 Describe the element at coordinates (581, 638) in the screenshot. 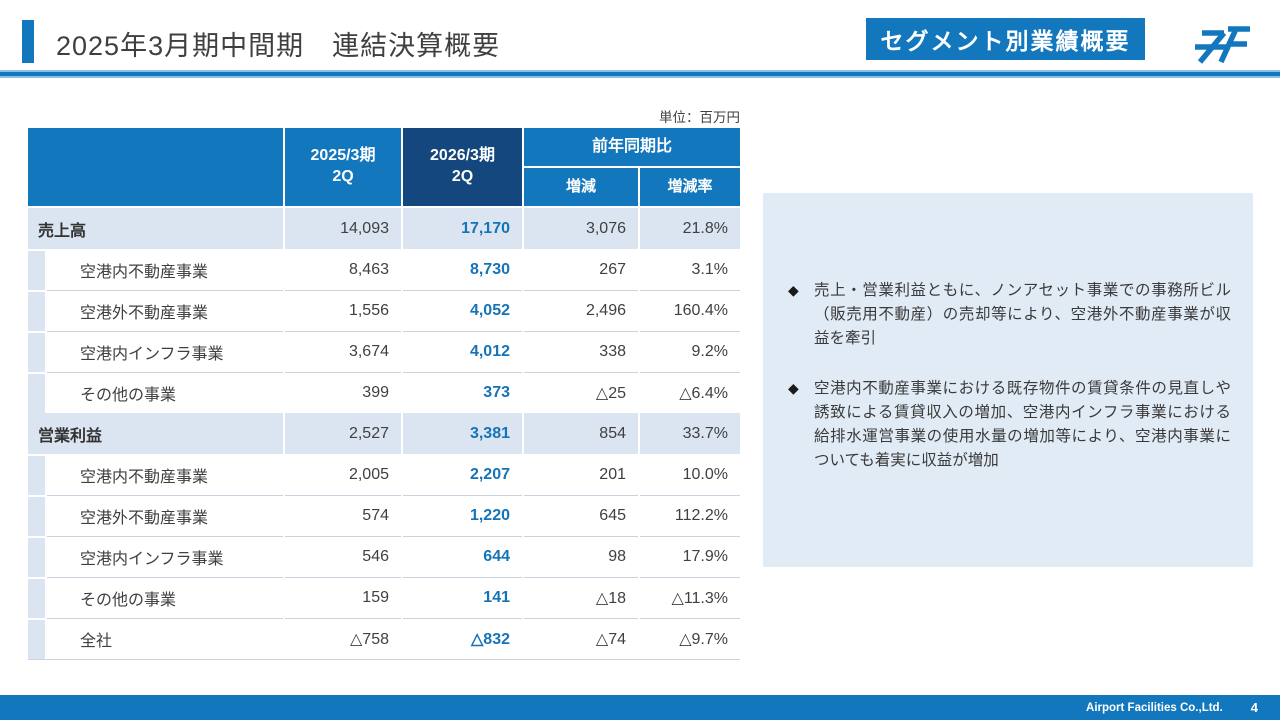

I see `row-diff-value: △74` at that location.